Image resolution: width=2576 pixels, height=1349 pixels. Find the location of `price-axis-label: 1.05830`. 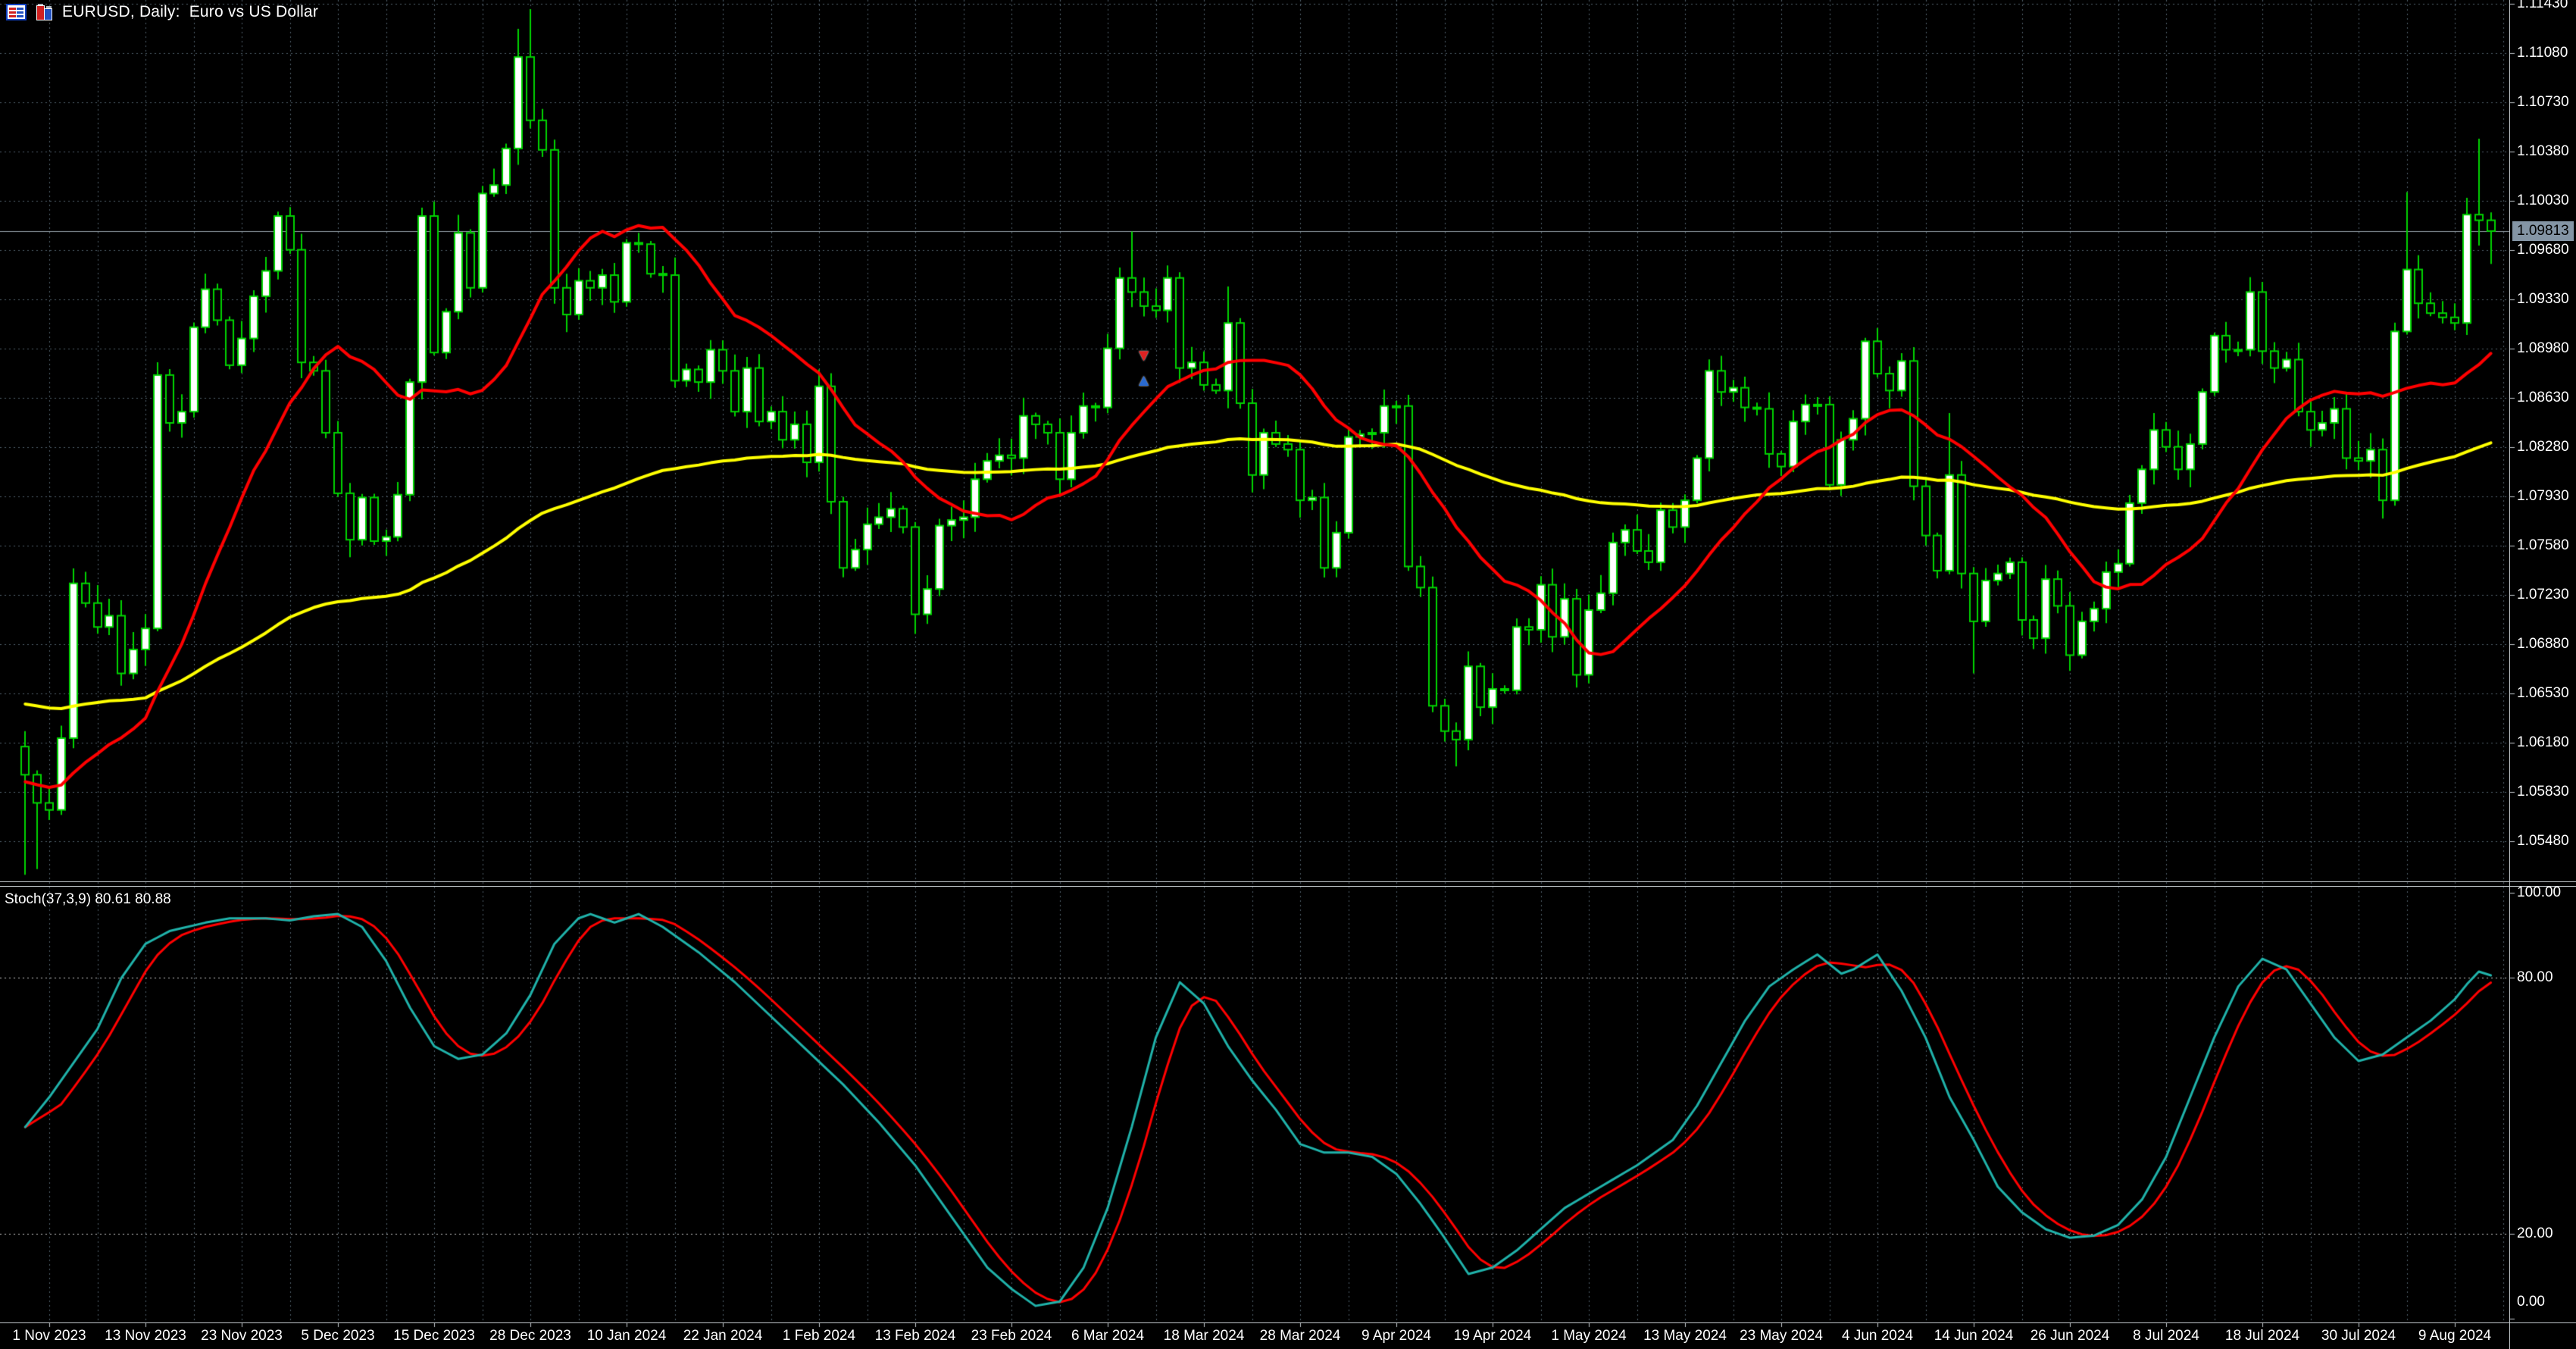

price-axis-label: 1.05830 is located at coordinates (2543, 792).